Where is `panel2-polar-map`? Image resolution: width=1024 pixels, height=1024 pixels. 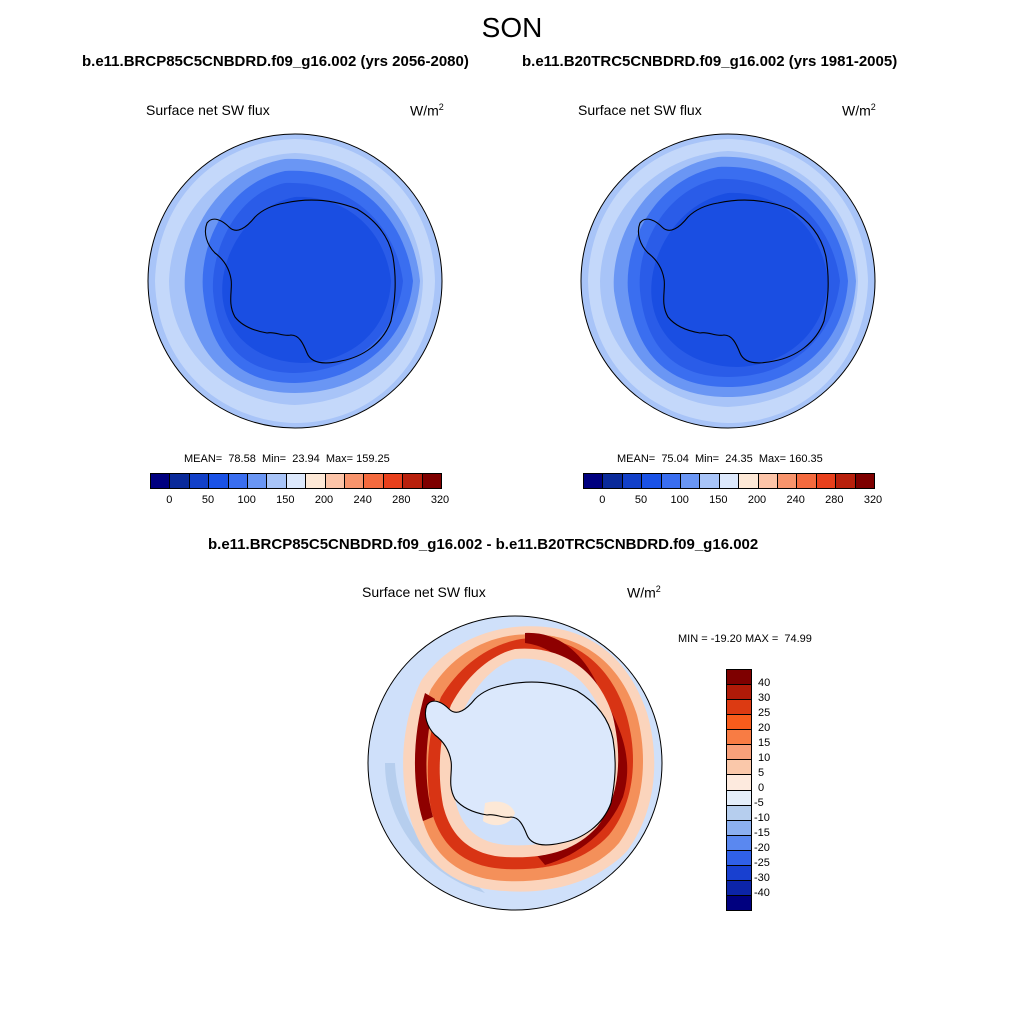
panel2-polar-map is located at coordinates (728, 281).